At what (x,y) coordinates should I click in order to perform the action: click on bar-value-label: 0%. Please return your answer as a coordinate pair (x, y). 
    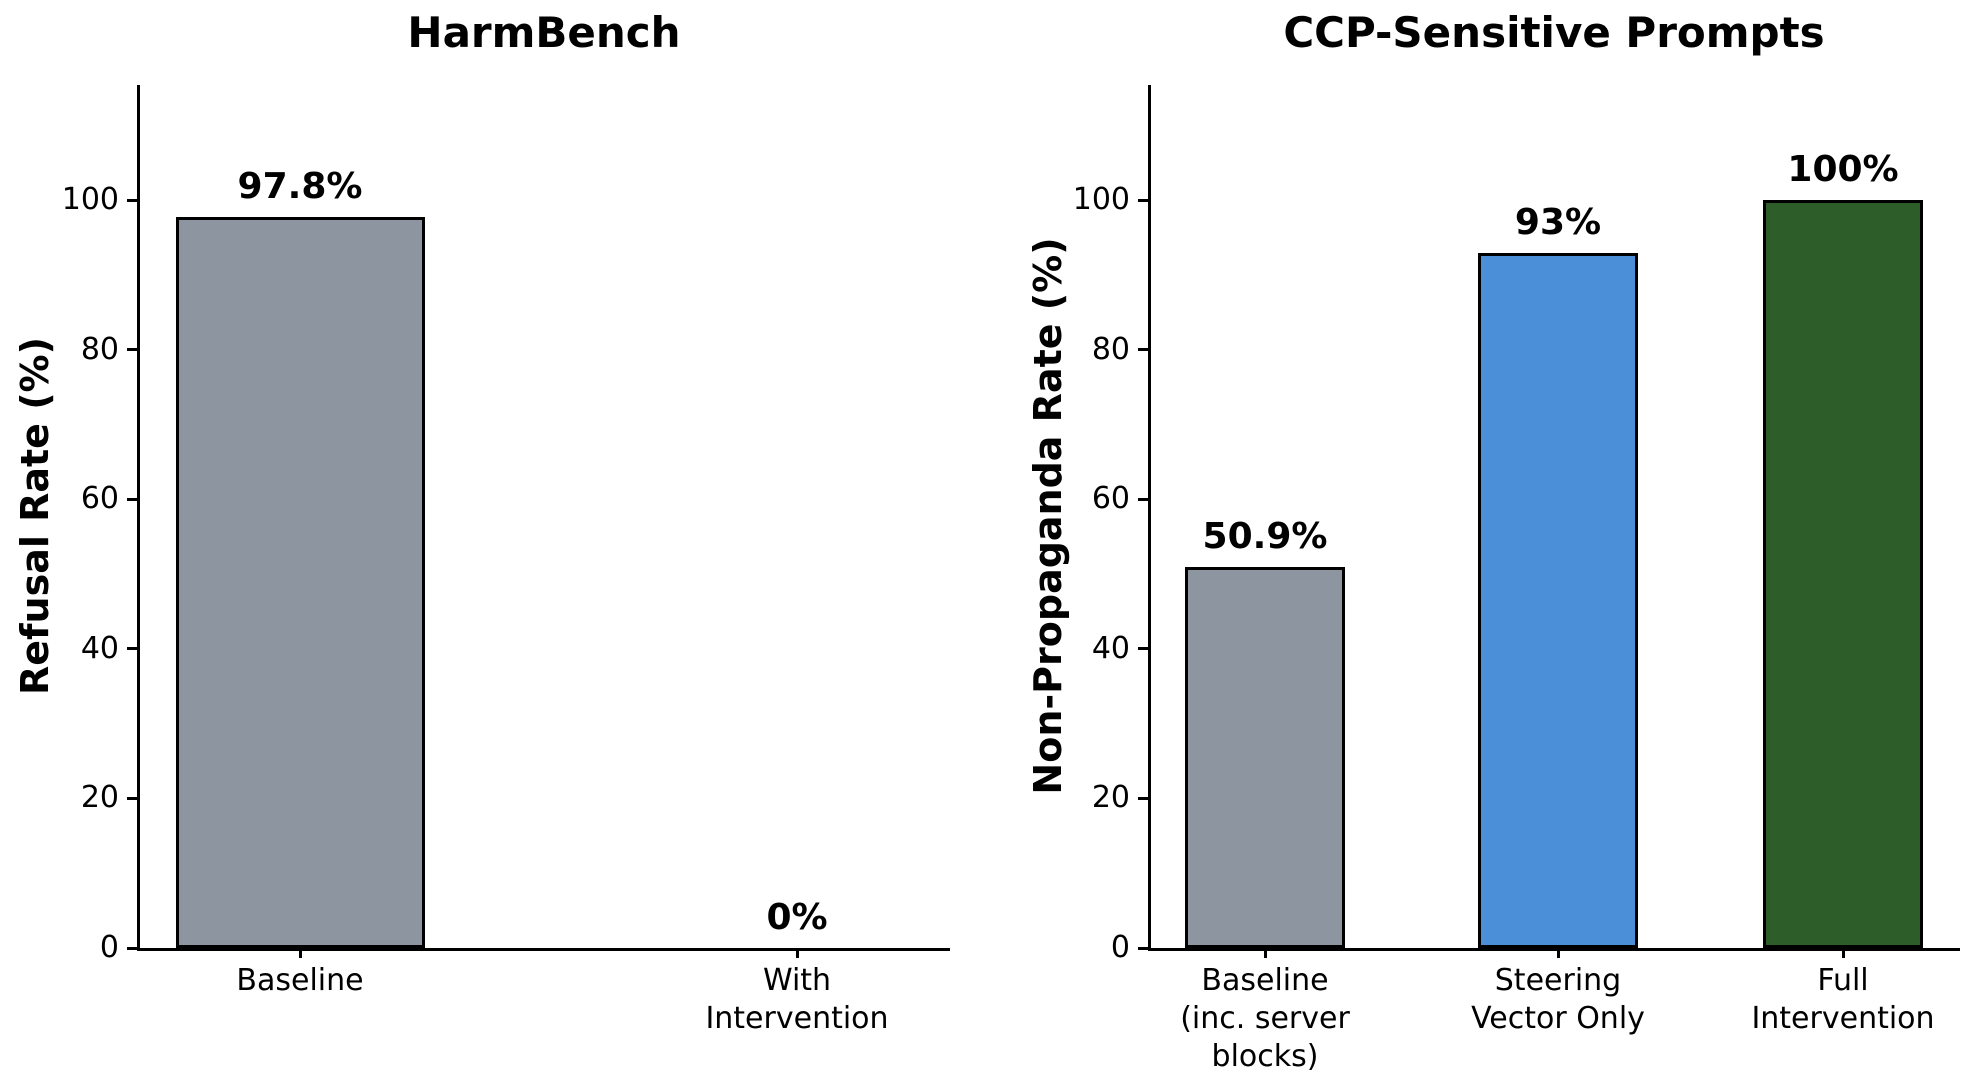
    Looking at the image, I should click on (797, 917).